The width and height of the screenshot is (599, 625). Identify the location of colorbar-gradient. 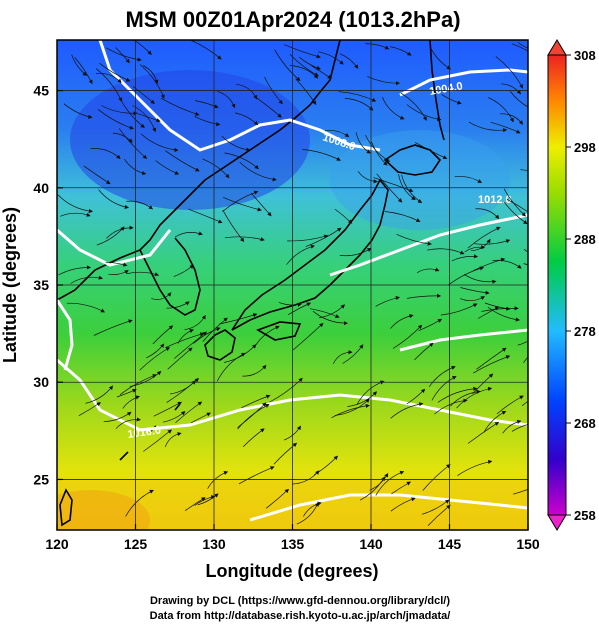
(557, 285).